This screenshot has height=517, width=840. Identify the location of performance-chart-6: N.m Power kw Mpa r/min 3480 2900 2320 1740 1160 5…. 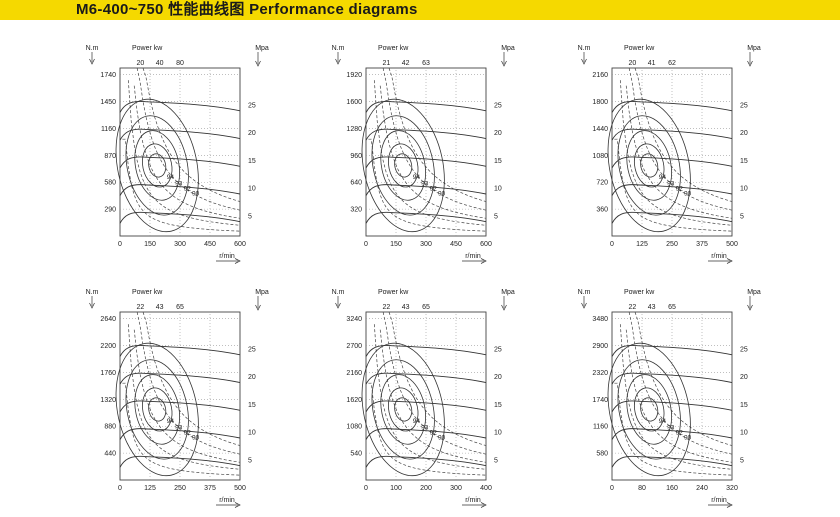
(669, 398).